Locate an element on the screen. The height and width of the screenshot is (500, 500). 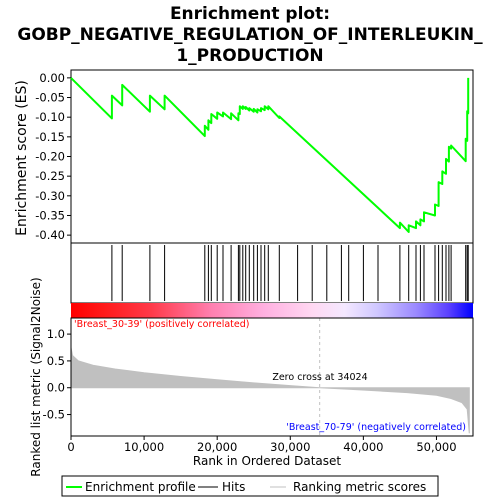
heat-bar is located at coordinates (272, 310).